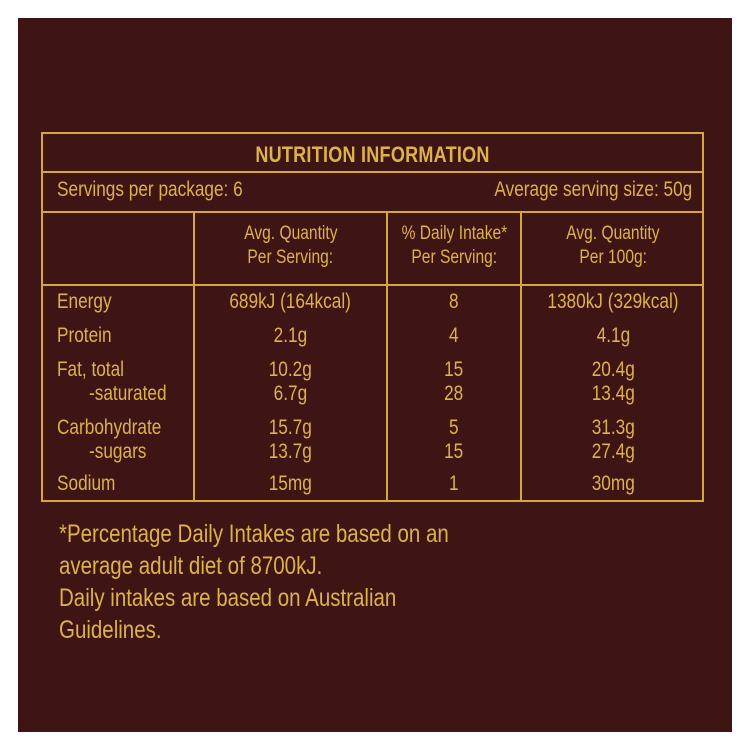 The height and width of the screenshot is (750, 750). Describe the element at coordinates (454, 369) in the screenshot. I see `row-fat-daily-intake: 15` at that location.